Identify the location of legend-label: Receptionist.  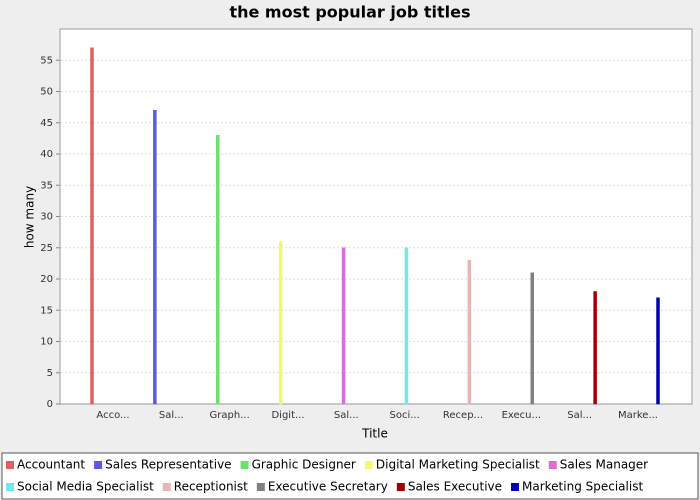
(211, 487).